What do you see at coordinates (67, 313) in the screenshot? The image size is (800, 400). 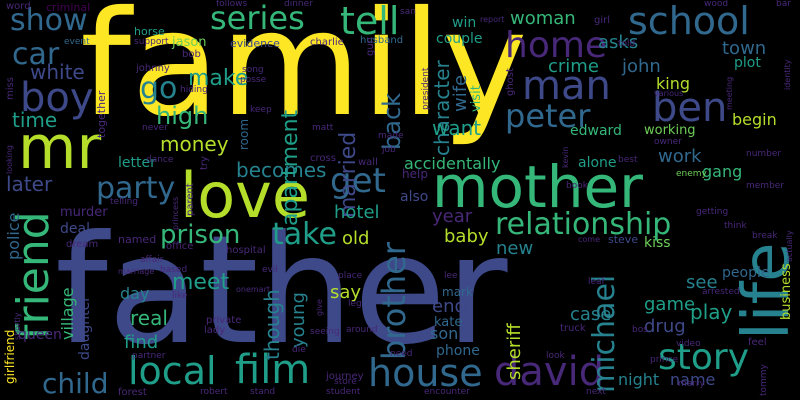 I see `word-village: village` at bounding box center [67, 313].